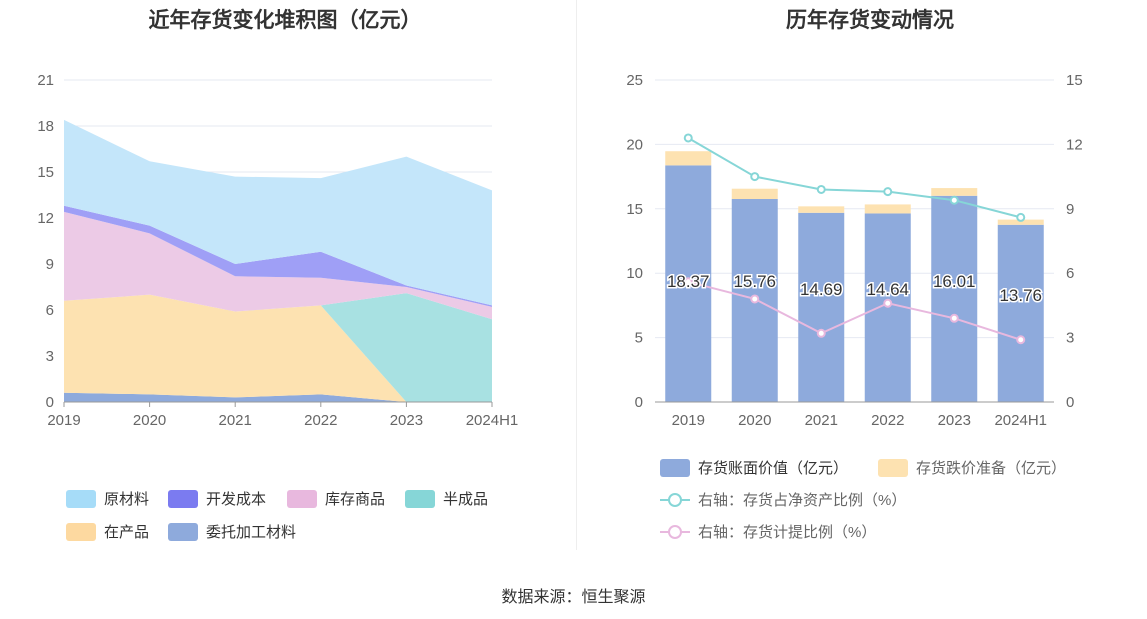  What do you see at coordinates (639, 338) in the screenshot?
I see `y-left-tick-label: 5` at bounding box center [639, 338].